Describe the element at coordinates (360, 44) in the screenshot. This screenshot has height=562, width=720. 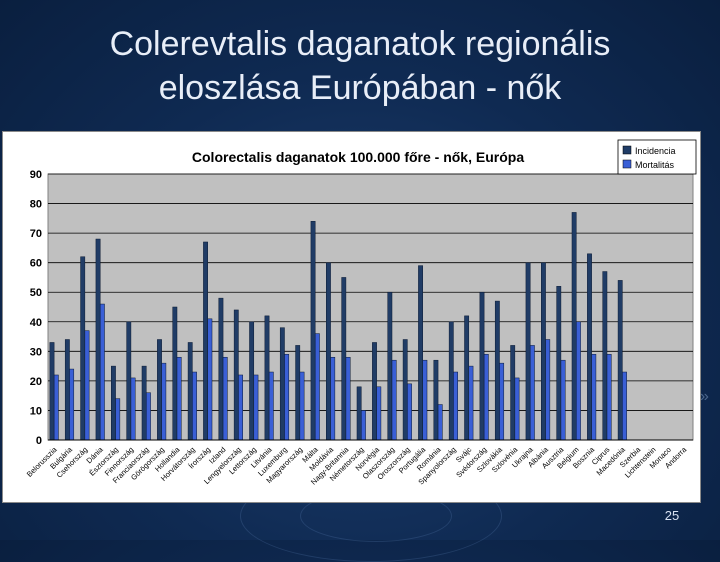
I see `slide-title-line-1: Colerevtalis daganatok regionális` at that location.